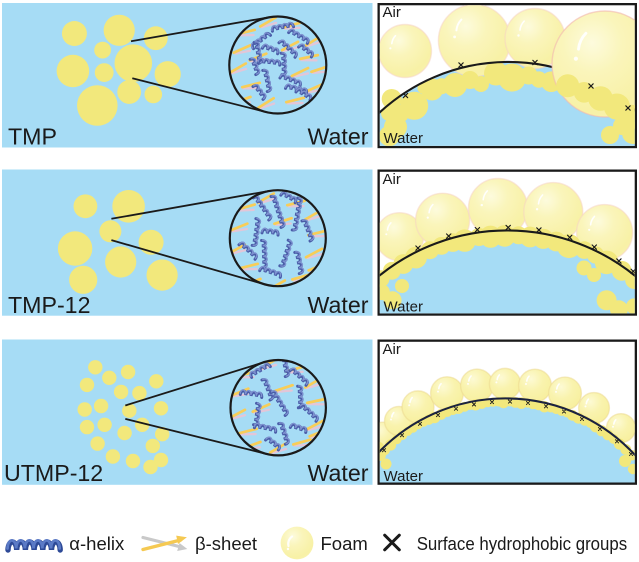 The image size is (639, 562). I want to click on svg-text: TMP-12, so click(49, 305).